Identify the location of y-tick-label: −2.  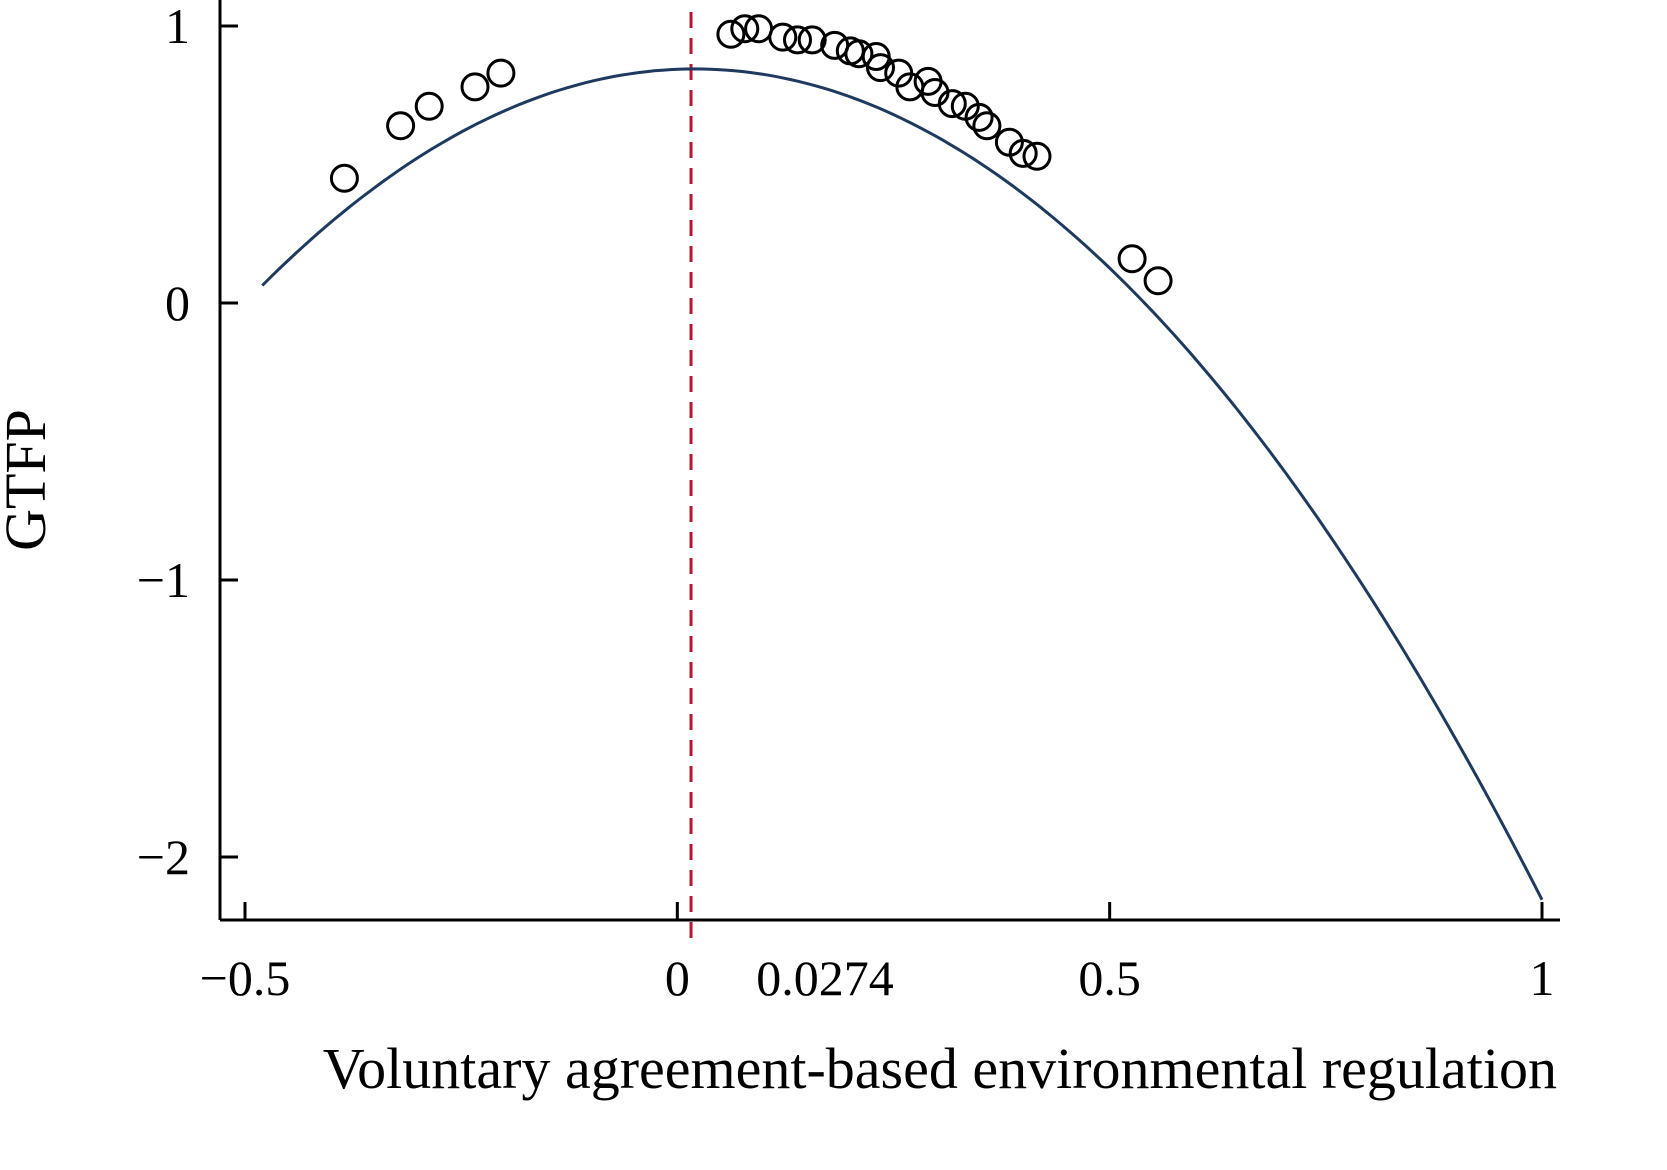
(163, 857).